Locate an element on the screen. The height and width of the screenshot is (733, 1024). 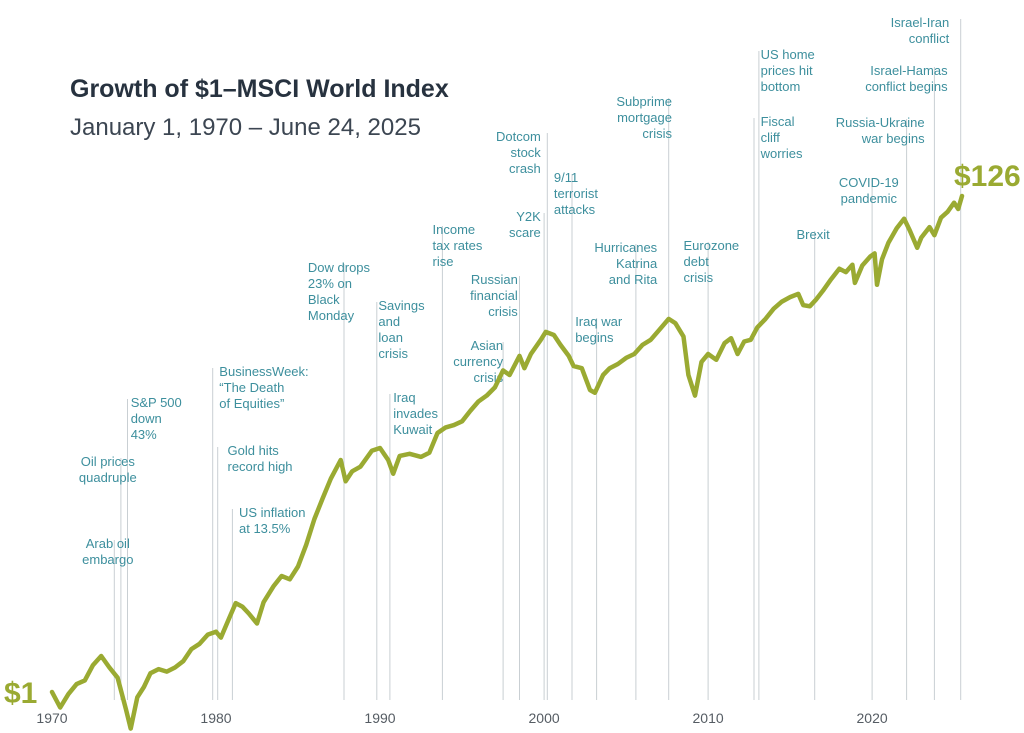
event-annotation: Income tax rates rise is located at coordinates (458, 245).